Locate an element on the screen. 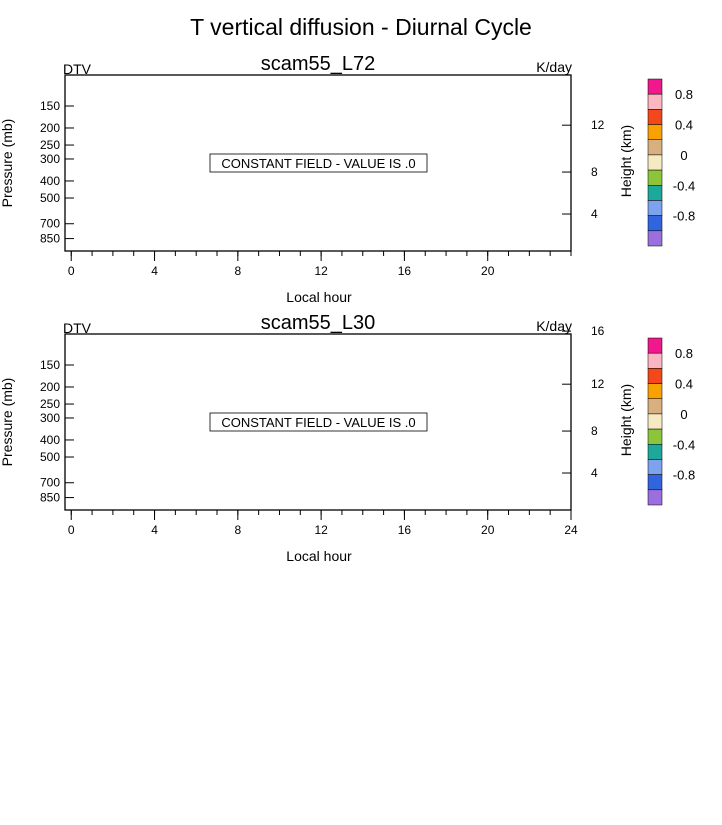  panel-title: scam55_L72 is located at coordinates (318, 64).